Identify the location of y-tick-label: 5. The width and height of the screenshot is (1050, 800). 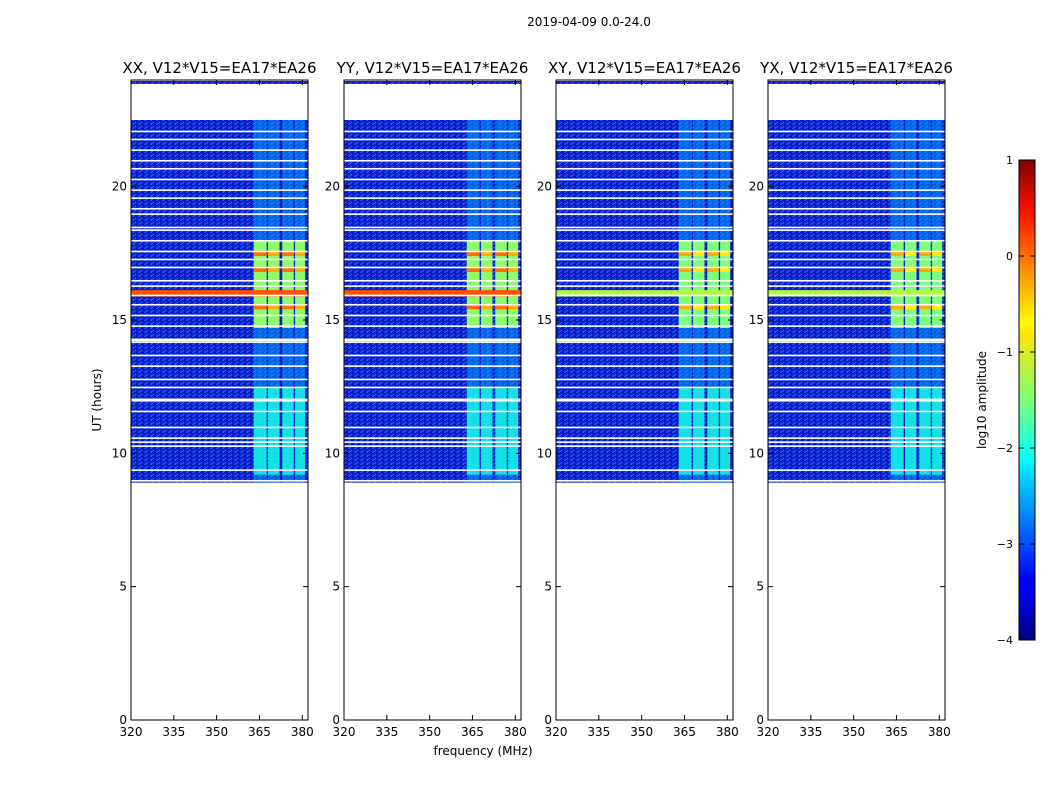
(548, 587).